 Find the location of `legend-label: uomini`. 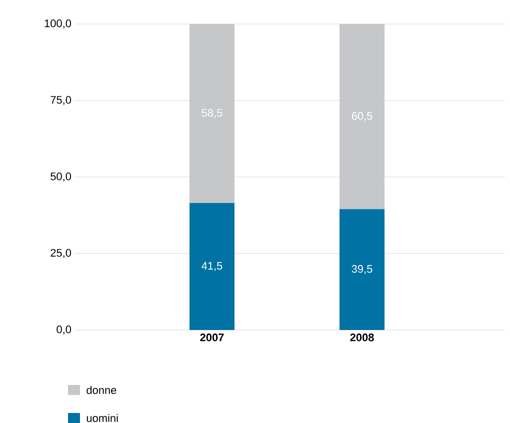

legend-label: uomini is located at coordinates (102, 418).